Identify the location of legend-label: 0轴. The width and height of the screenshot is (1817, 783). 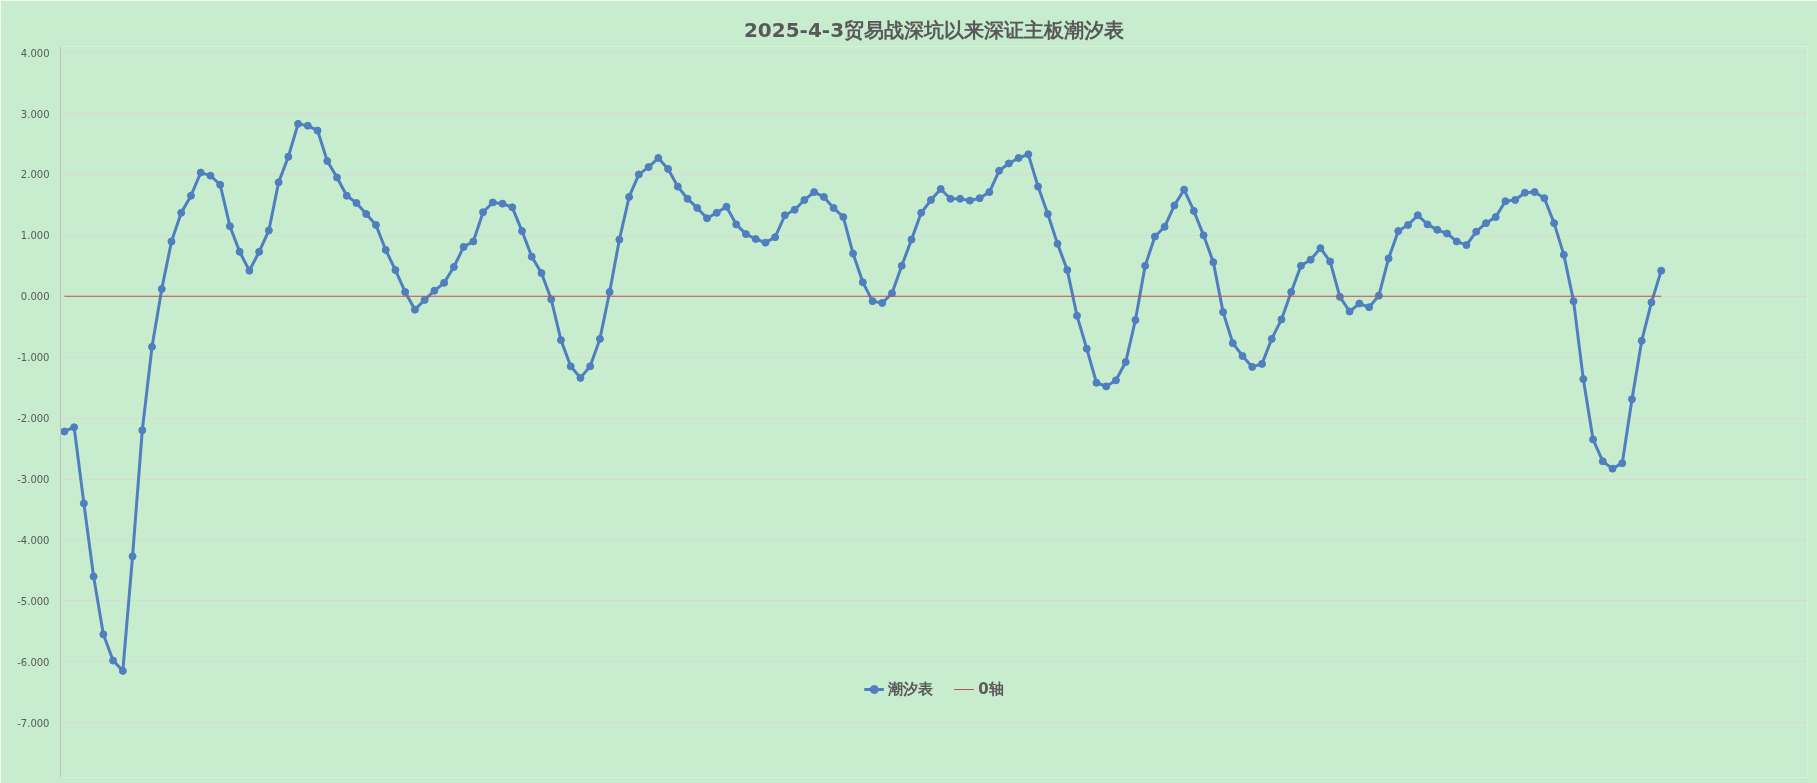
(991, 689).